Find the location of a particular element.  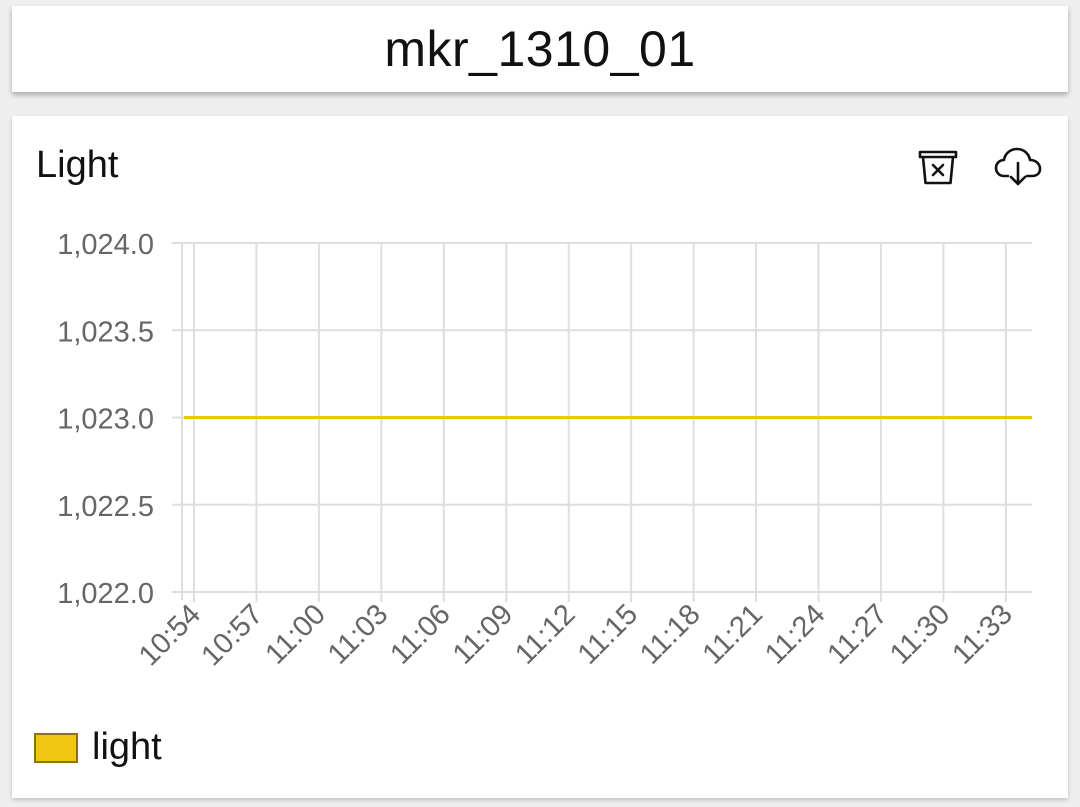

y-tick-label: 1,023.5 is located at coordinates (105, 332).